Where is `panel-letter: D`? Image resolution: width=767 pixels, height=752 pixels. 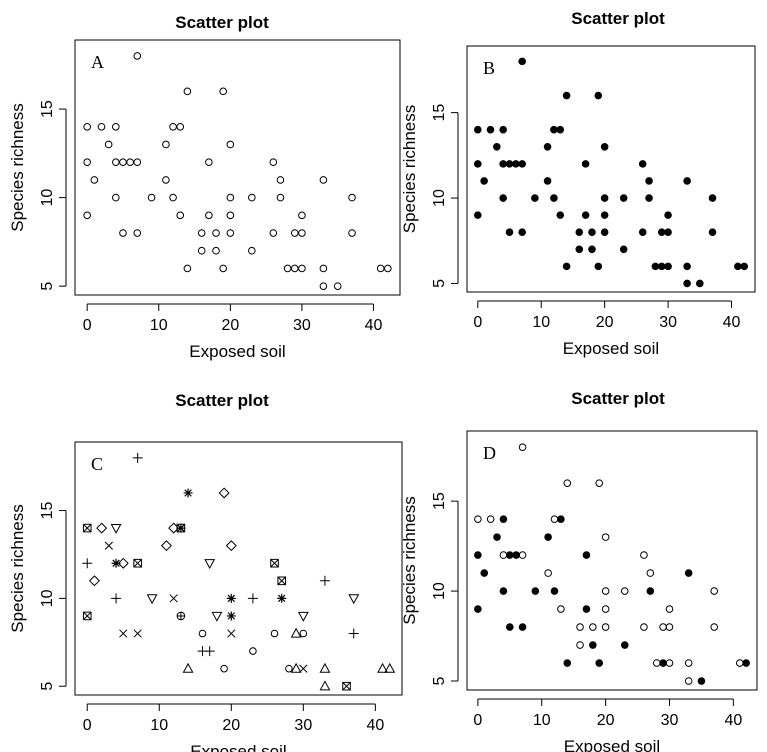
panel-letter: D is located at coordinates (489, 453).